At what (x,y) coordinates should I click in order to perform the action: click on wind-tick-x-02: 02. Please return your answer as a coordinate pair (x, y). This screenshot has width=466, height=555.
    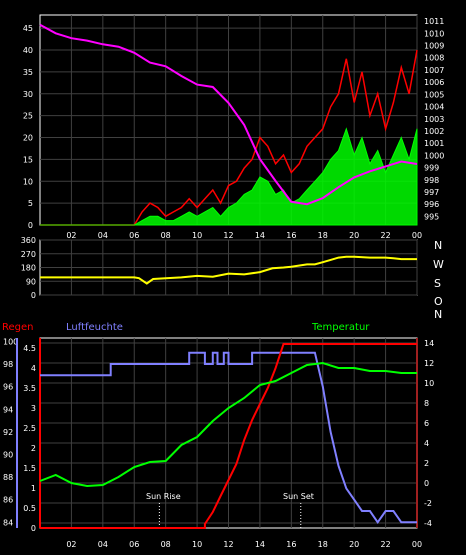
    Looking at the image, I should click on (71, 235).